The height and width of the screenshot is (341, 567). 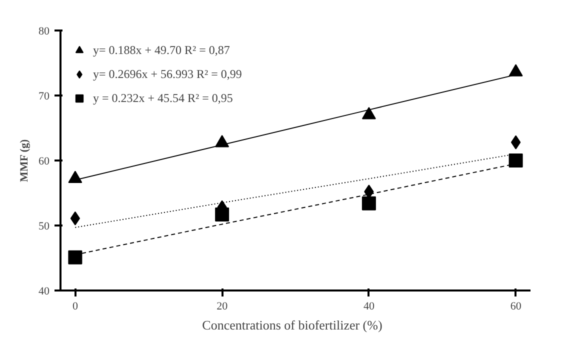 I want to click on x-tick-label: 40, so click(x=369, y=306).